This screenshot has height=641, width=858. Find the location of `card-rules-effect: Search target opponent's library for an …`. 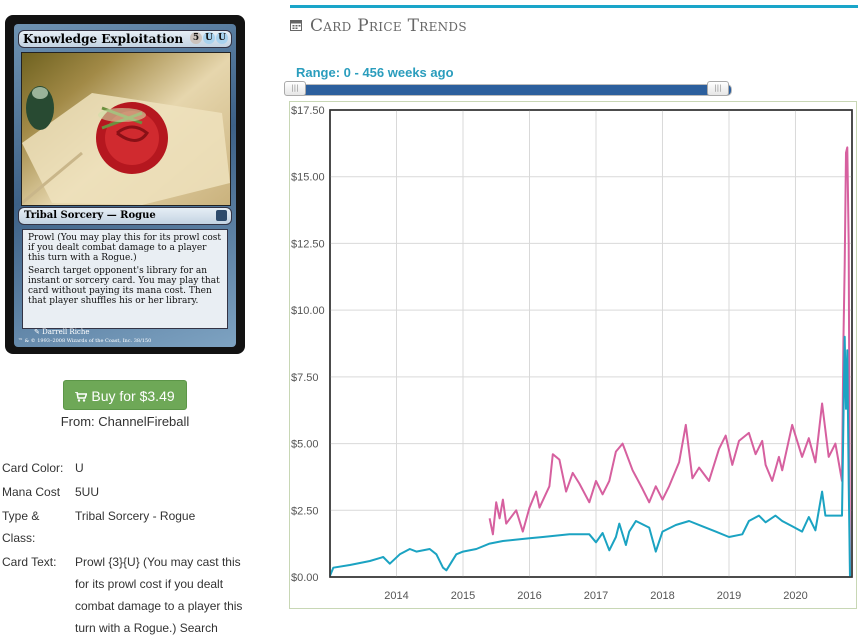

card-rules-effect: Search target opponent's library for an … is located at coordinates (124, 286).